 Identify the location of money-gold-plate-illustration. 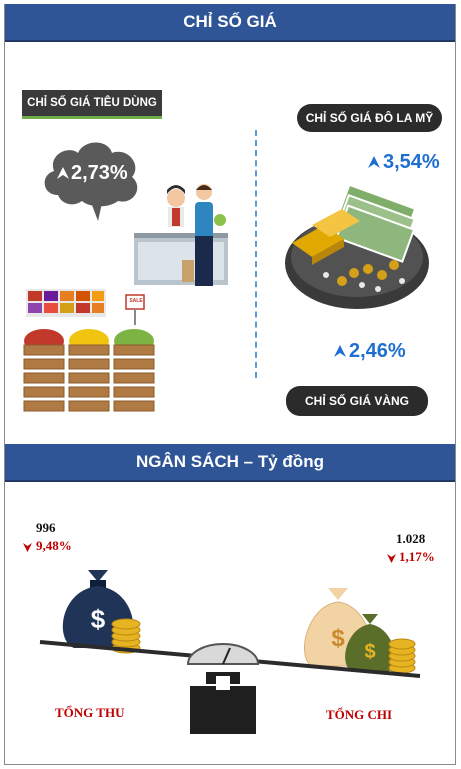
(357, 247).